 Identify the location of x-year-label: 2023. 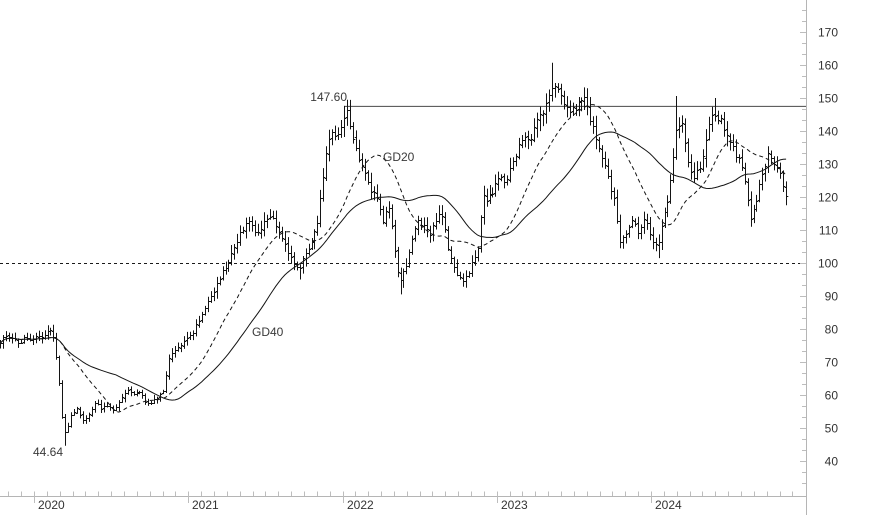
(514, 505).